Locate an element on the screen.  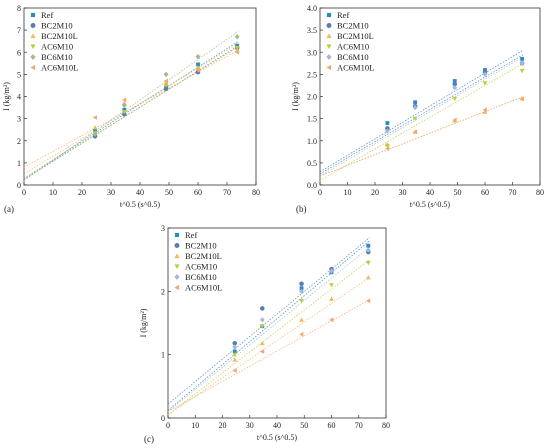
x-tick-label: 10 is located at coordinates (195, 425).